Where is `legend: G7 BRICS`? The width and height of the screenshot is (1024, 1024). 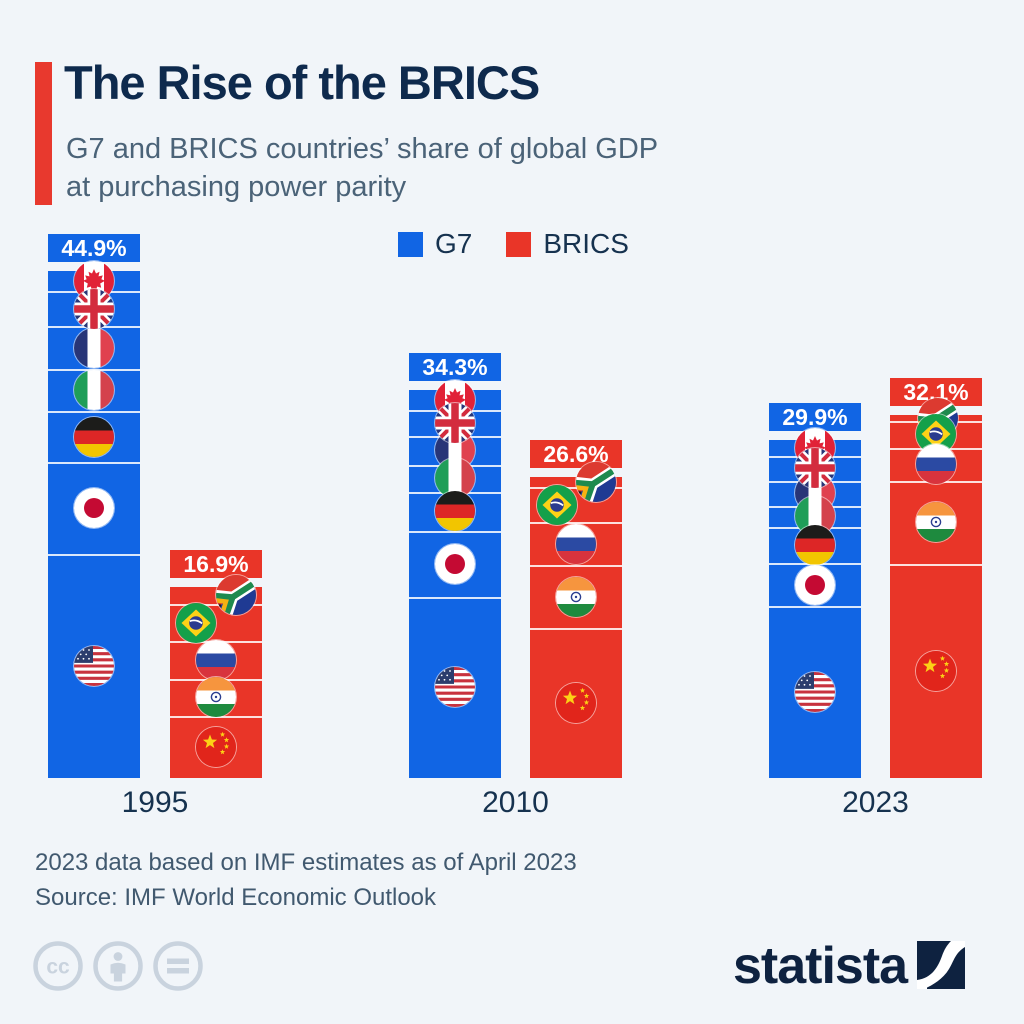
legend: G7 BRICS is located at coordinates (513, 244).